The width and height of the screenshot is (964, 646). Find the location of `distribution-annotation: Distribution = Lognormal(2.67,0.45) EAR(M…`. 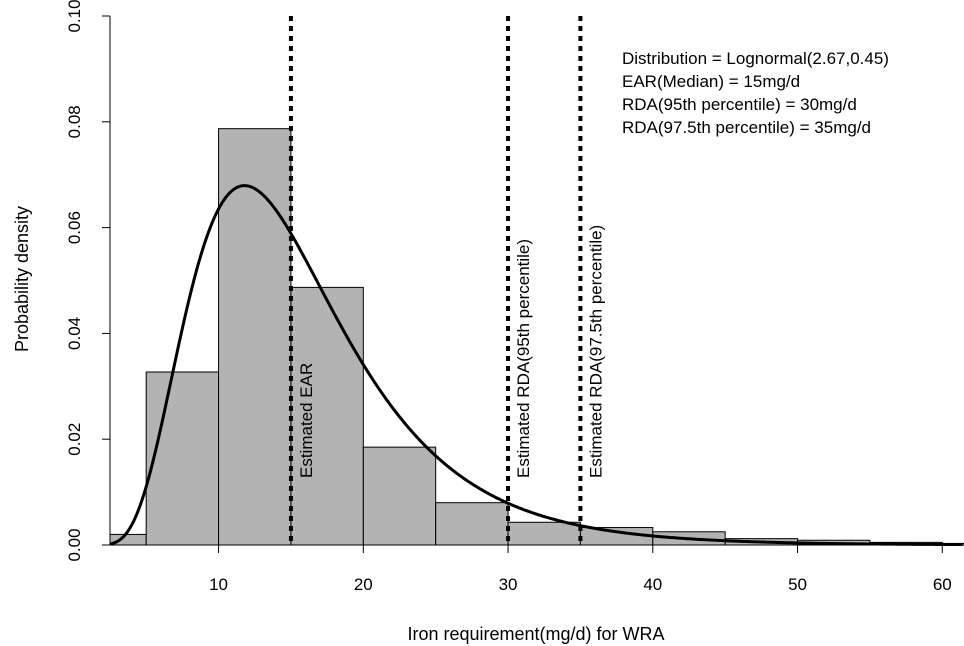

distribution-annotation: Distribution = Lognormal(2.67,0.45) EAR(M… is located at coordinates (755, 93).